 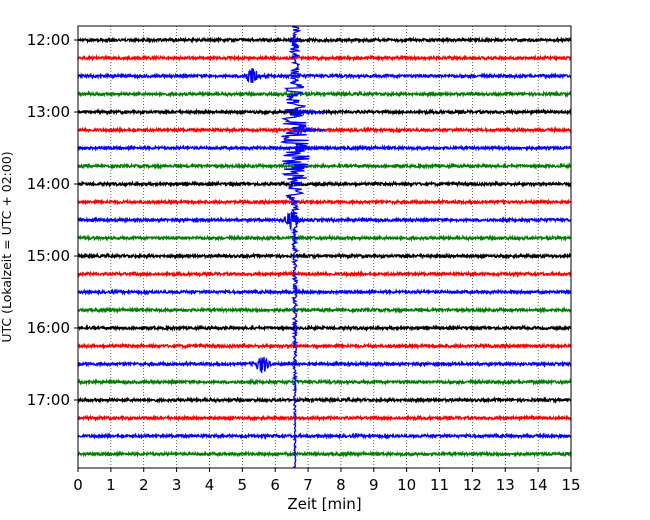 I want to click on x-tick-label: 13, so click(x=505, y=485).